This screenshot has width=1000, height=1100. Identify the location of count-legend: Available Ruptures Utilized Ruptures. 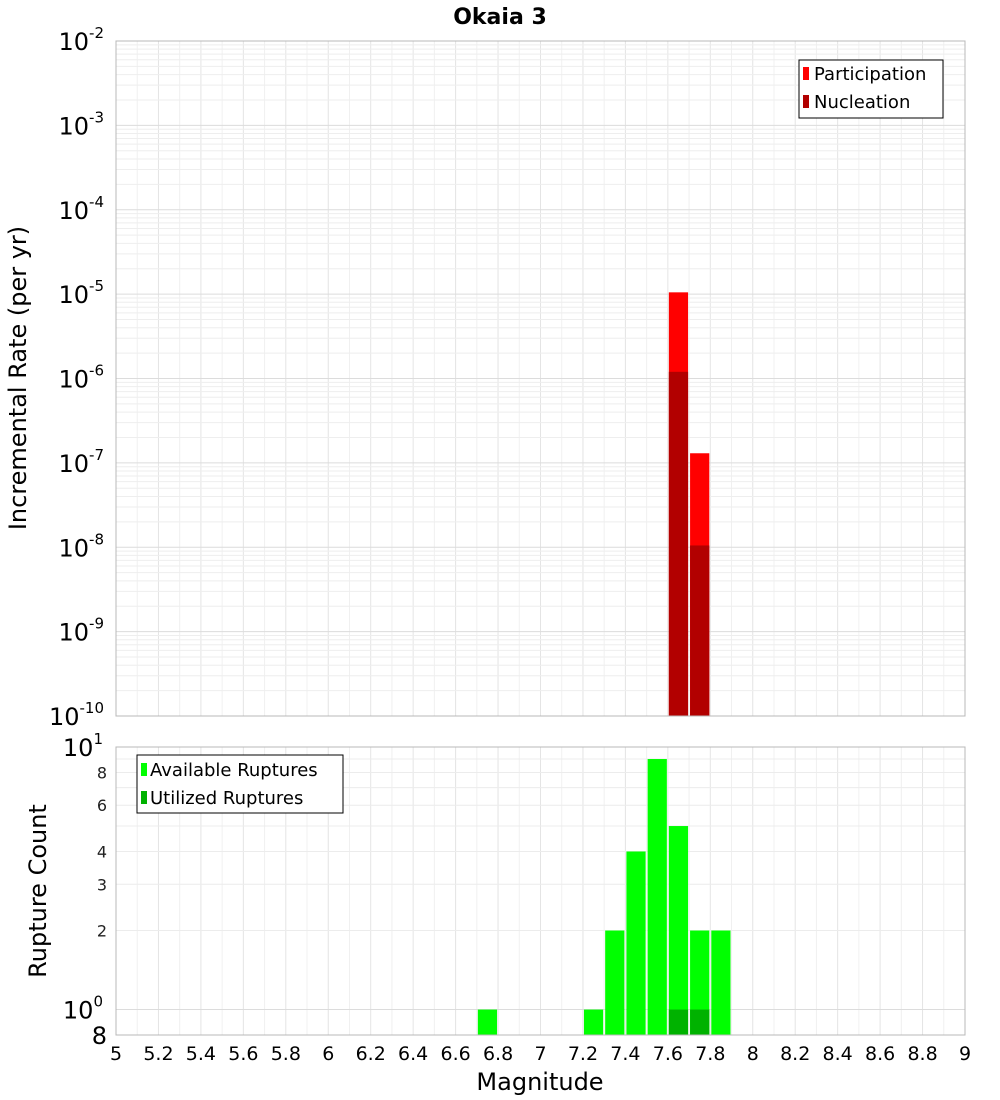
(240, 784).